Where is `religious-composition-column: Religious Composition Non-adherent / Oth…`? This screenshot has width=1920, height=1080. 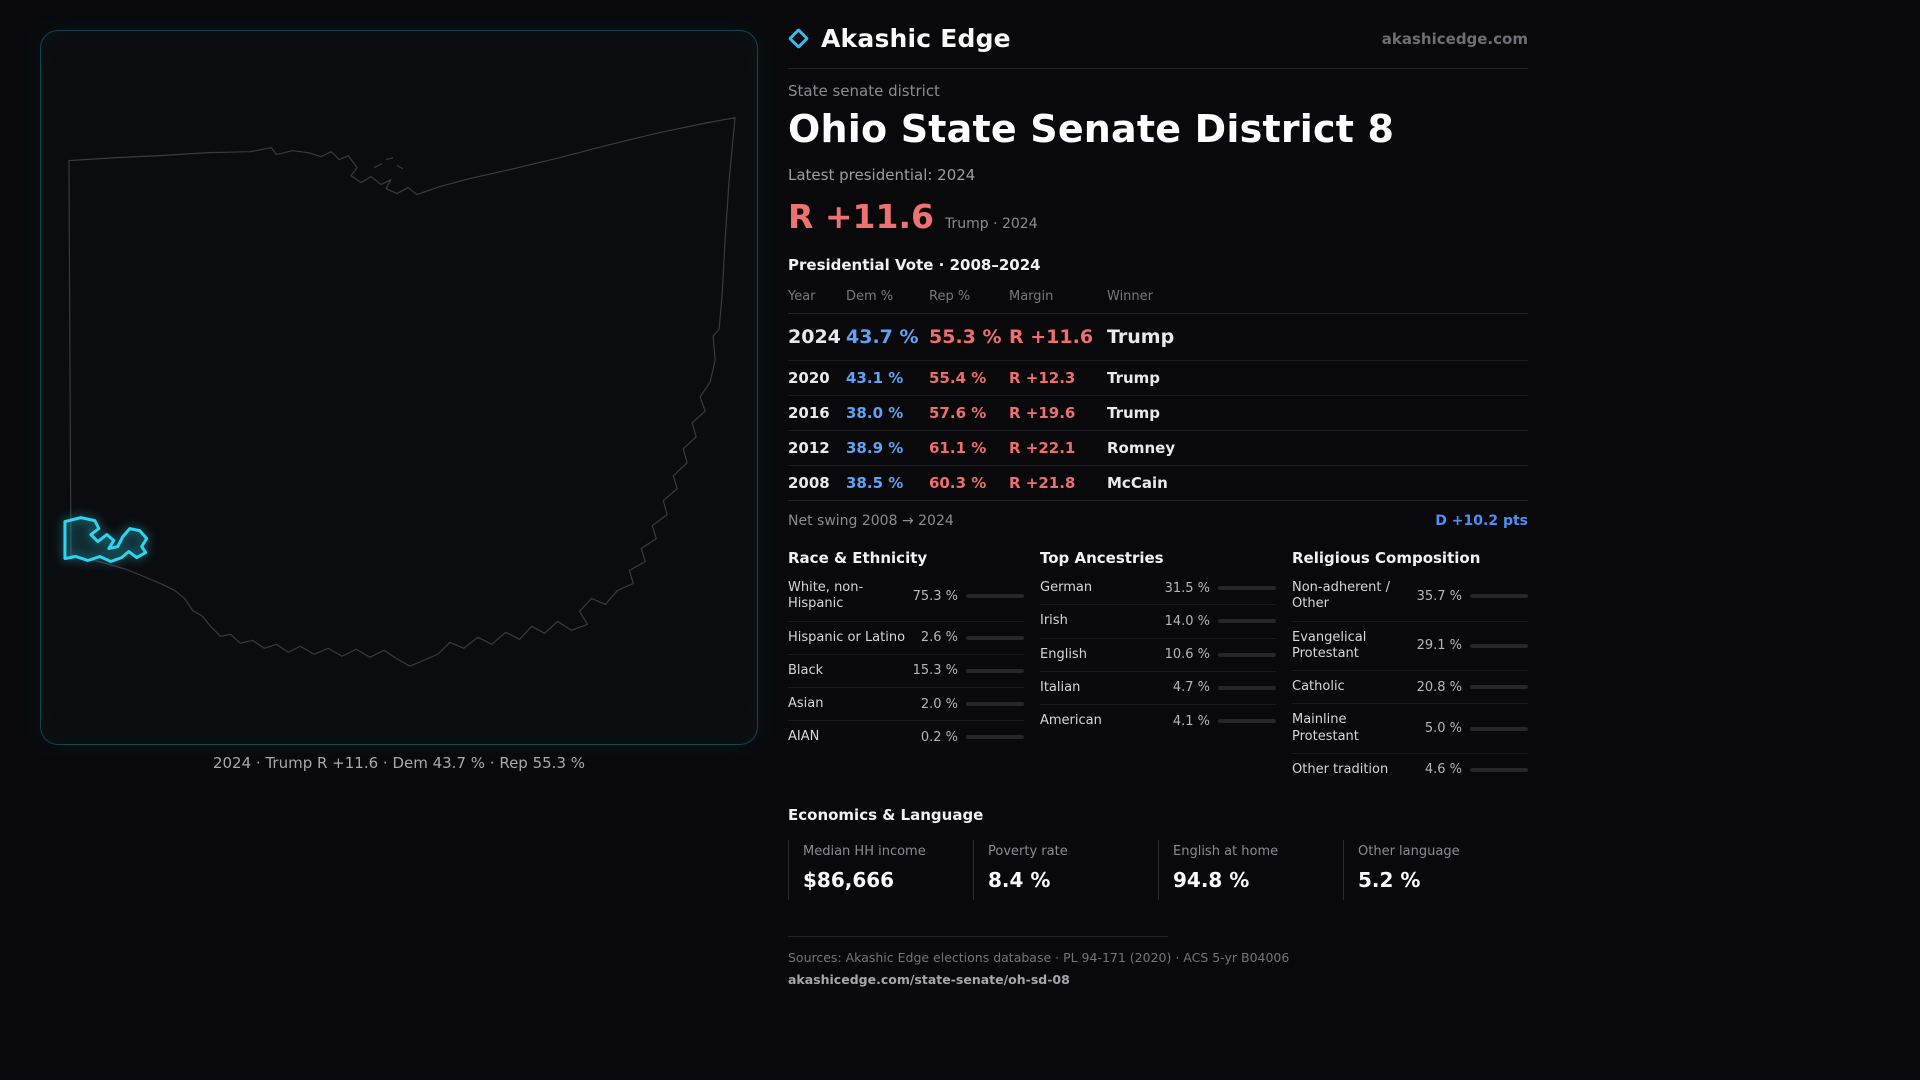 religious-composition-column: Religious Composition Non-adherent / Oth… is located at coordinates (1410, 667).